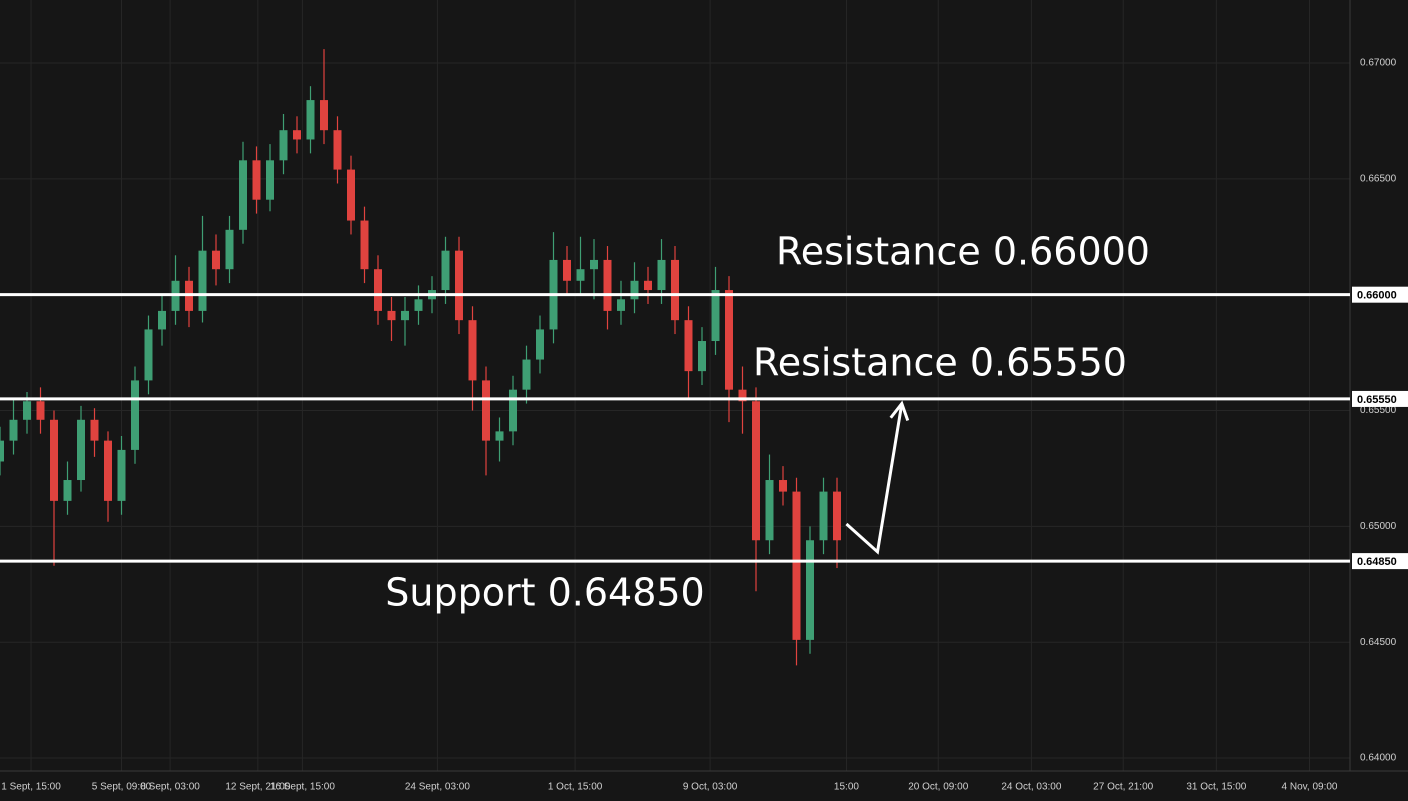 The width and height of the screenshot is (1408, 801). Describe the element at coordinates (963, 252) in the screenshot. I see `level-annotation: Resistance 0.66000` at that location.